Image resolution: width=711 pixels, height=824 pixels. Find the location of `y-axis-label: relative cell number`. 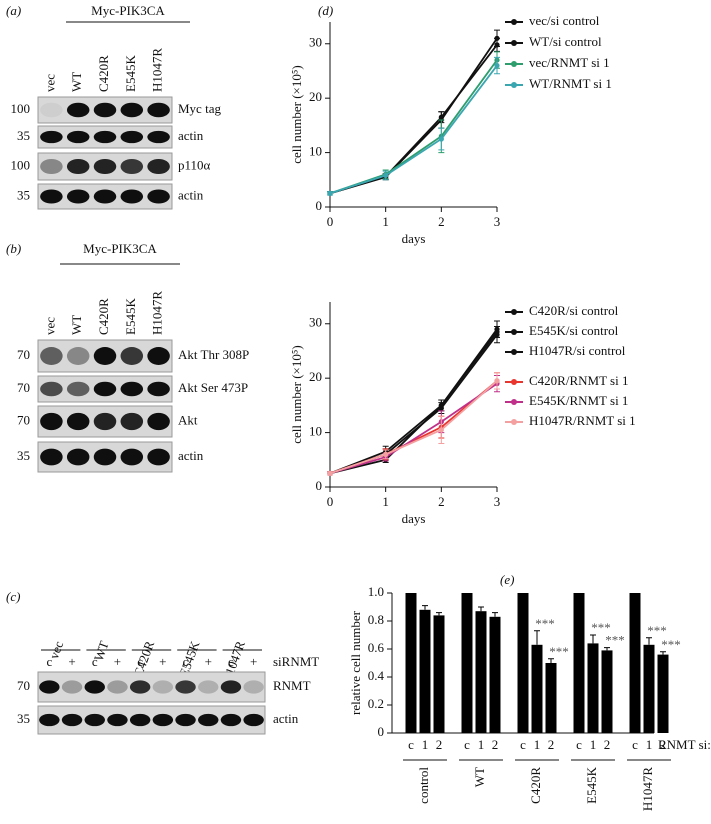

y-axis-label: relative cell number is located at coordinates (355, 662).